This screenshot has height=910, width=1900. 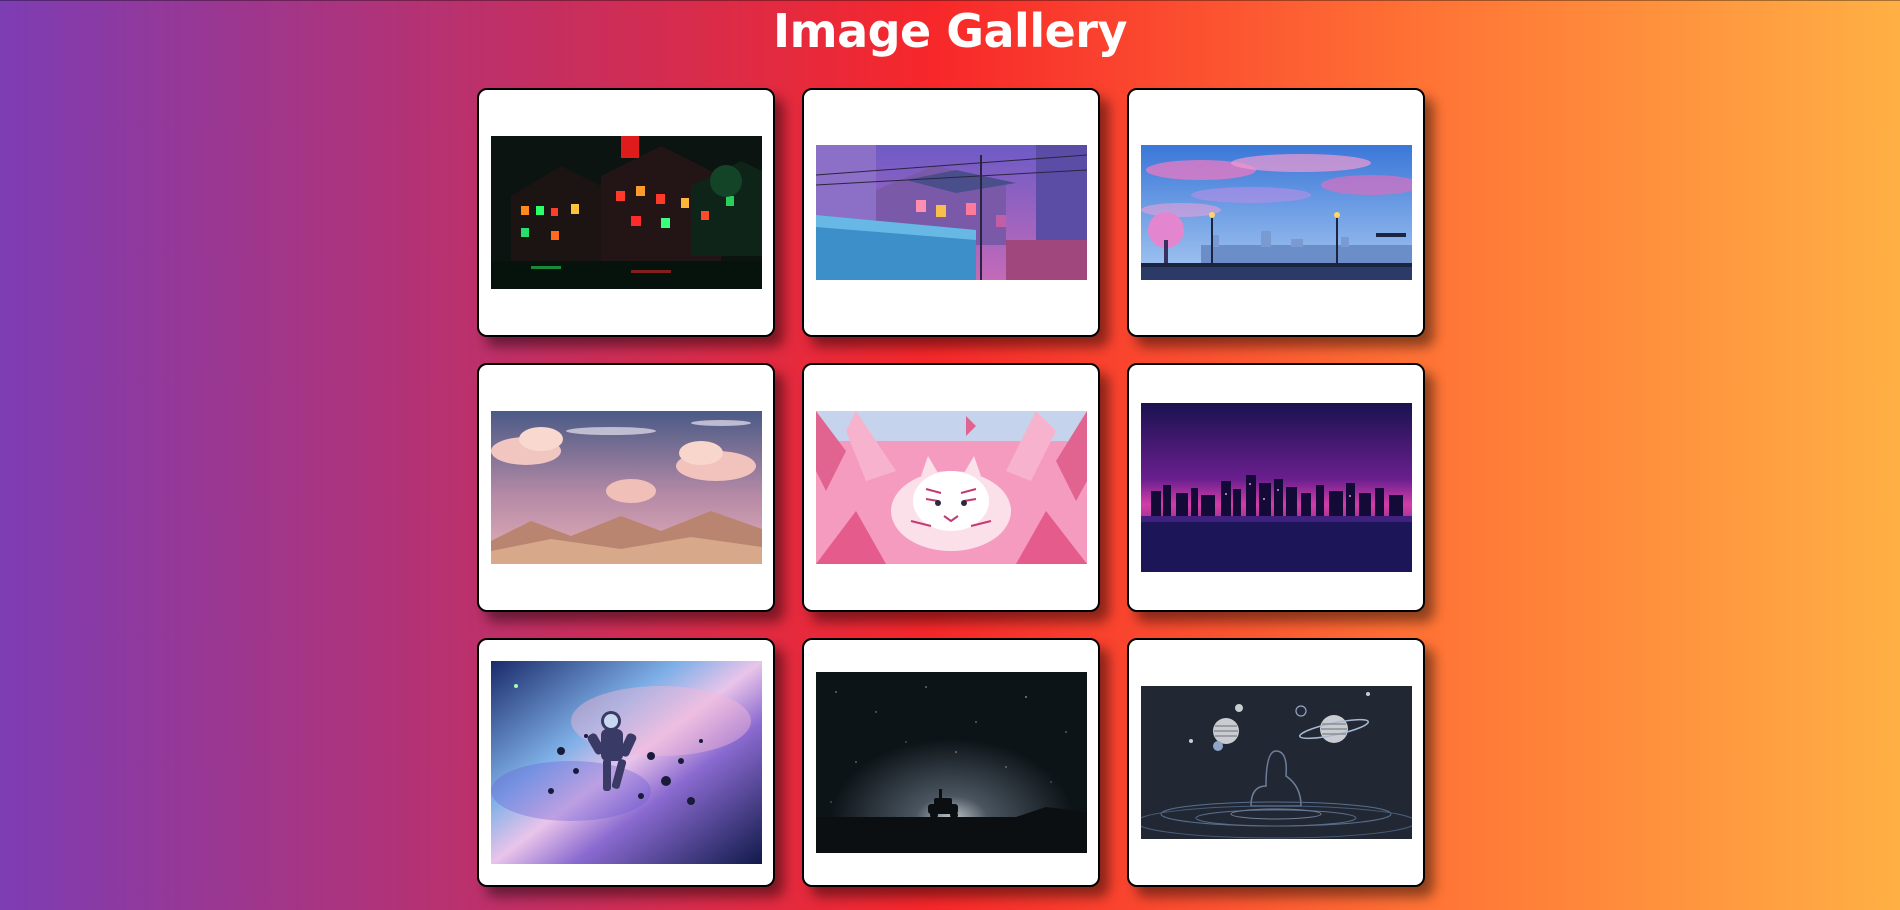 I want to click on gallery-image-starry-car, so click(x=951, y=762).